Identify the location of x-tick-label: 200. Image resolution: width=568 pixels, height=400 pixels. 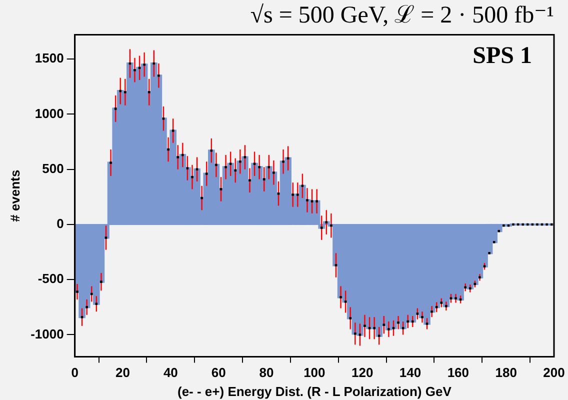
(554, 372).